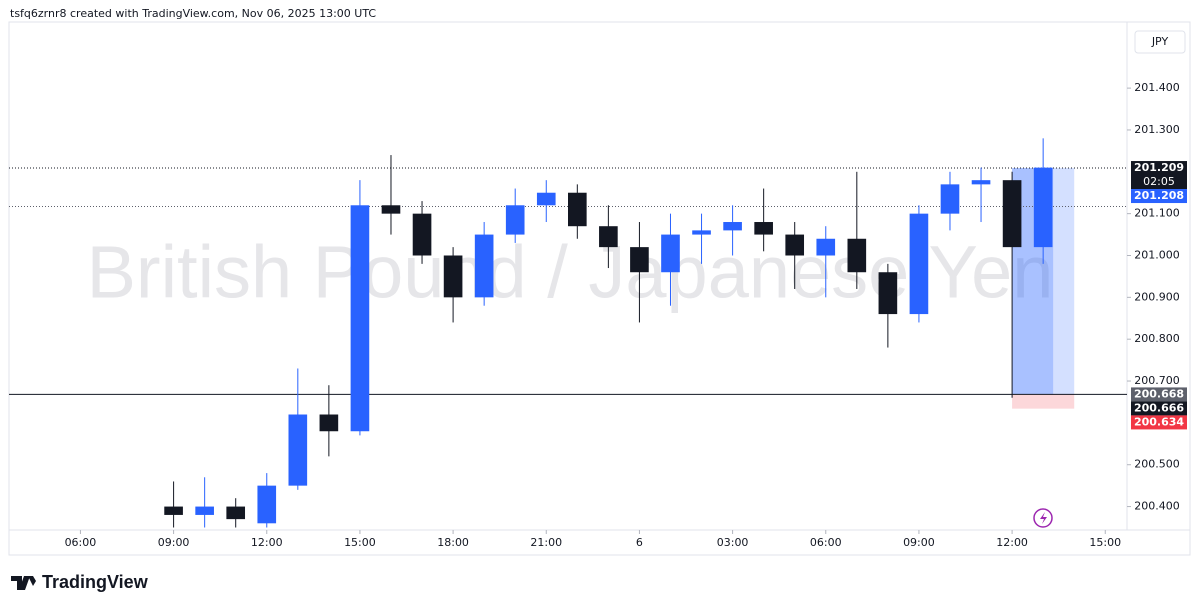 This screenshot has width=1200, height=616. Describe the element at coordinates (1157, 506) in the screenshot. I see `y-tick-label: 200.400` at that location.